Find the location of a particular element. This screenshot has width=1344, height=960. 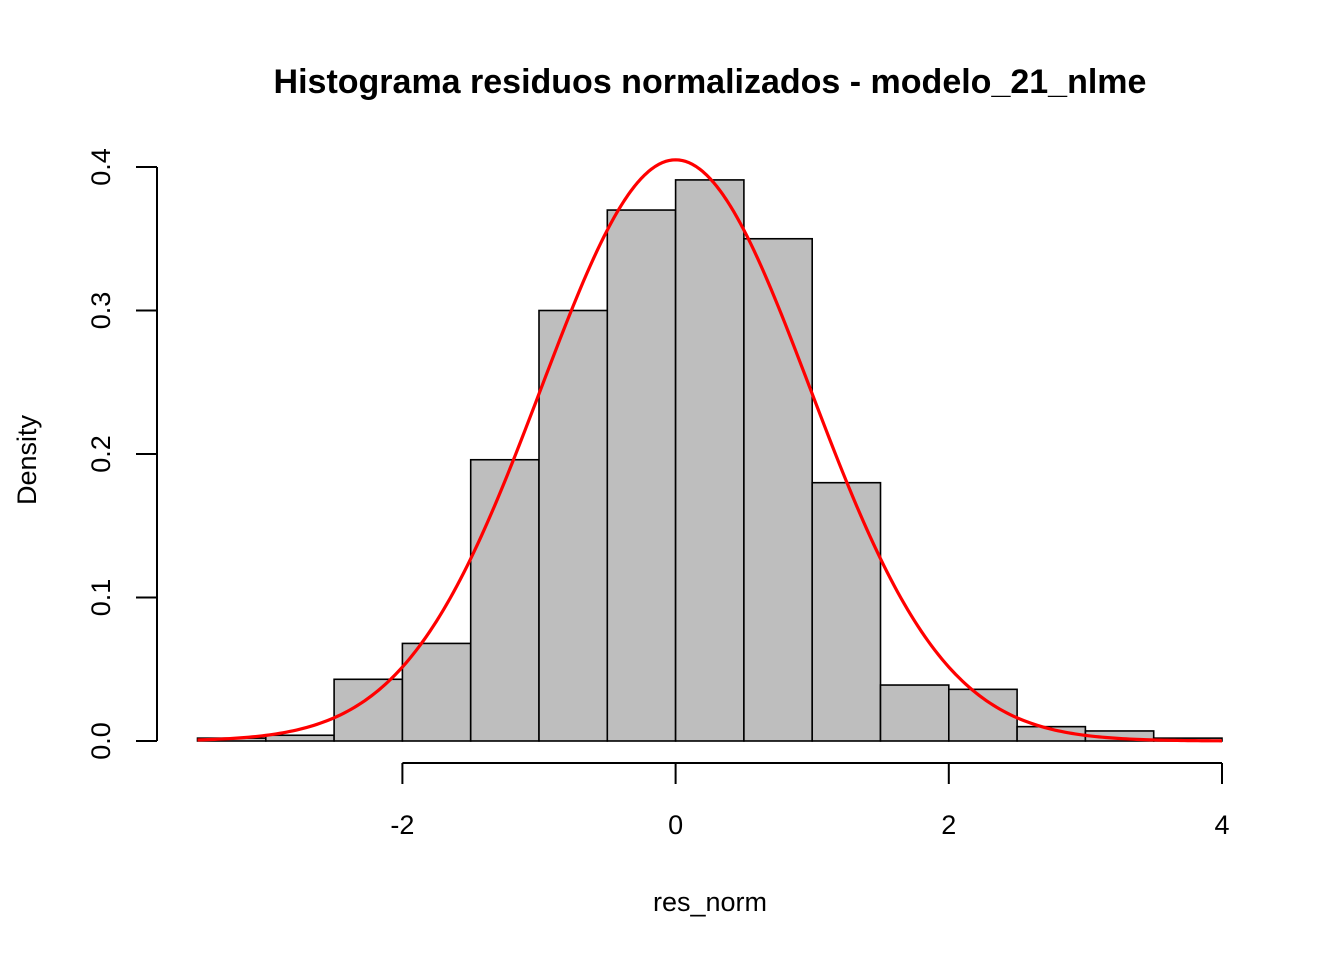

y-tick-label: 0.4 is located at coordinates (101, 167).